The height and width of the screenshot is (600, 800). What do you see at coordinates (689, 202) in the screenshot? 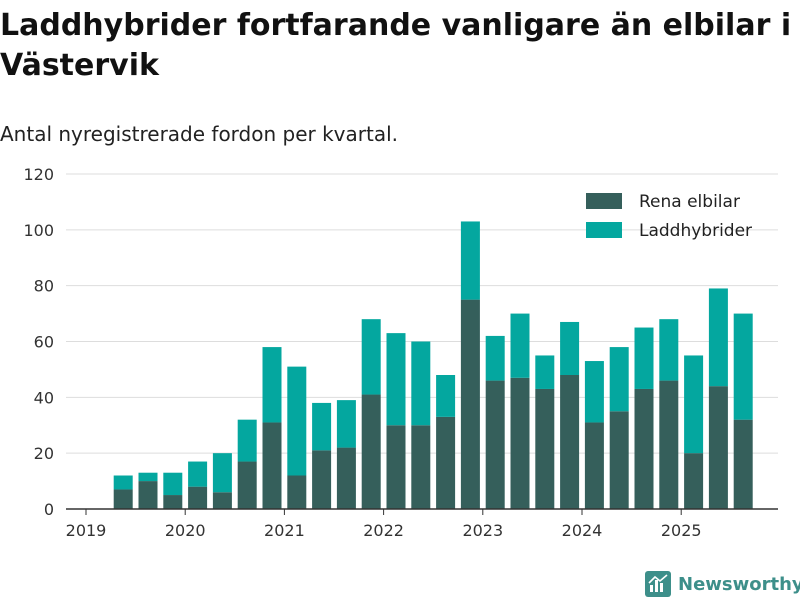
I see `legend-label-rena-elbilar: Rena elbilar` at bounding box center [689, 202].